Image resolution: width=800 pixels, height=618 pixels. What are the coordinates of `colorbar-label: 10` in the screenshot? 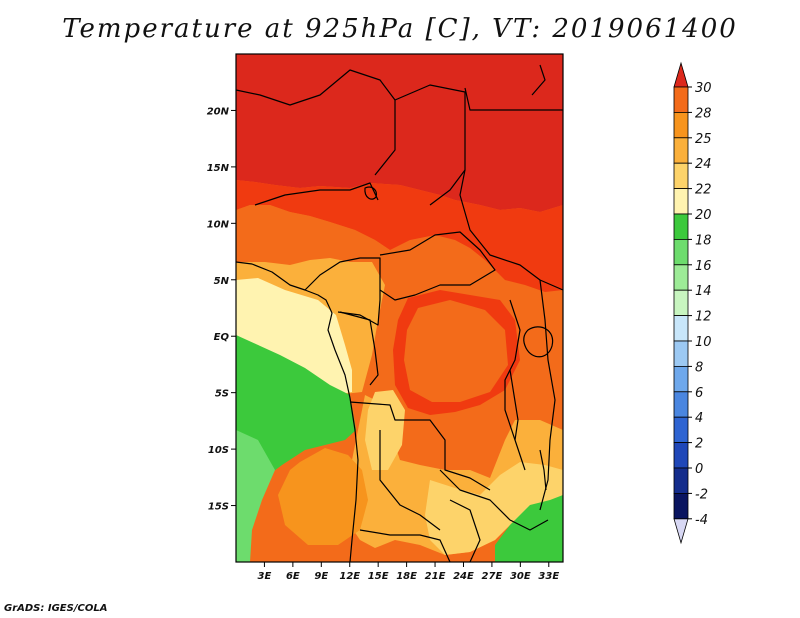 It's located at (703, 342).